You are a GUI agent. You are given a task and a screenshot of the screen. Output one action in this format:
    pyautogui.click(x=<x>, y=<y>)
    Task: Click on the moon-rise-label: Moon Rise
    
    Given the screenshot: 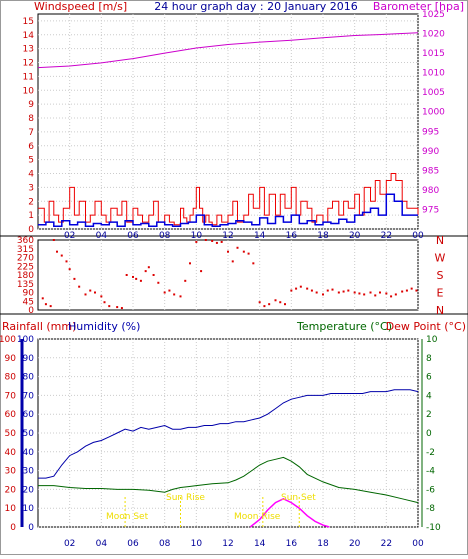 What is the action you would take?
    pyautogui.click(x=257, y=517)
    